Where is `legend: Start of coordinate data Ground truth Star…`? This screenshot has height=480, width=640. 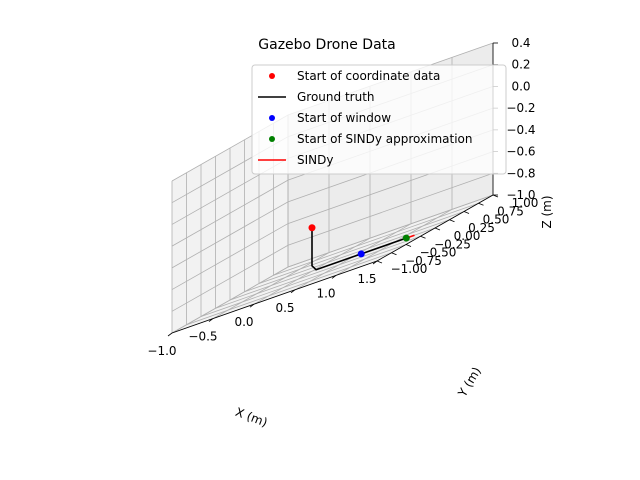
legend: Start of coordinate data Ground truth Star… is located at coordinates (379, 119).